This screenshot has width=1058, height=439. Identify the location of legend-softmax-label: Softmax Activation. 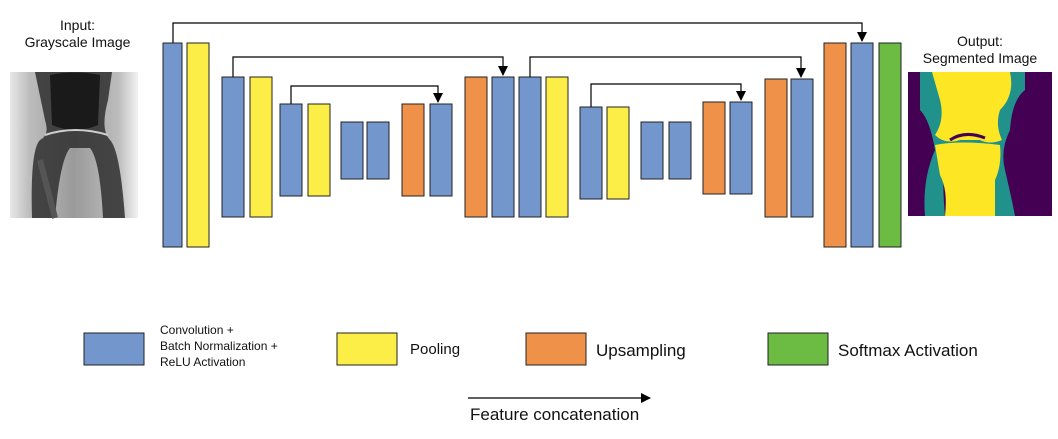
(908, 350).